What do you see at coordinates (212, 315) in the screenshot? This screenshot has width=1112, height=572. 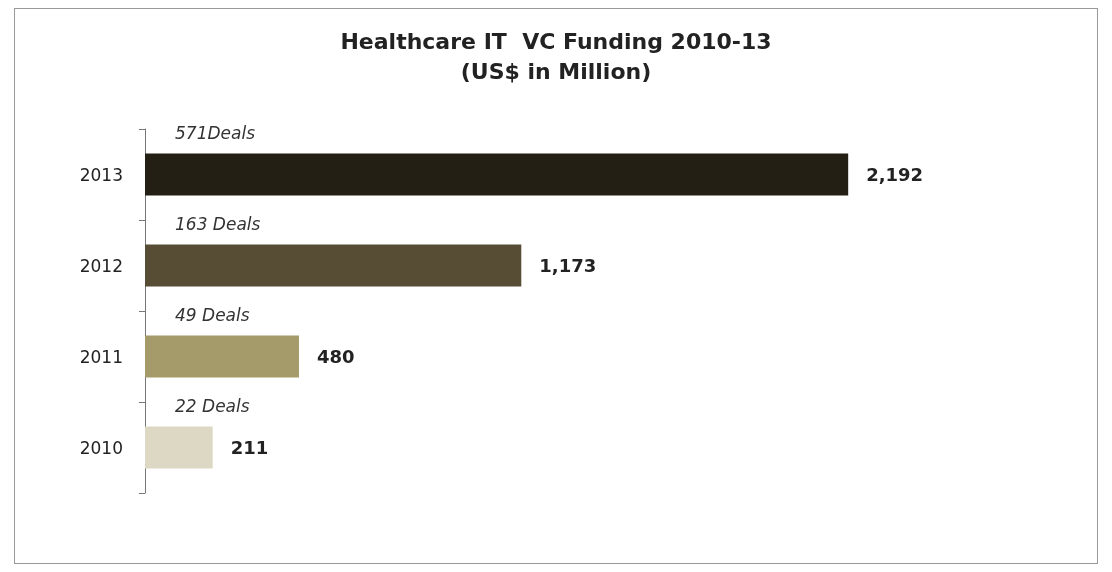 I see `annotation: 49 Deals` at bounding box center [212, 315].